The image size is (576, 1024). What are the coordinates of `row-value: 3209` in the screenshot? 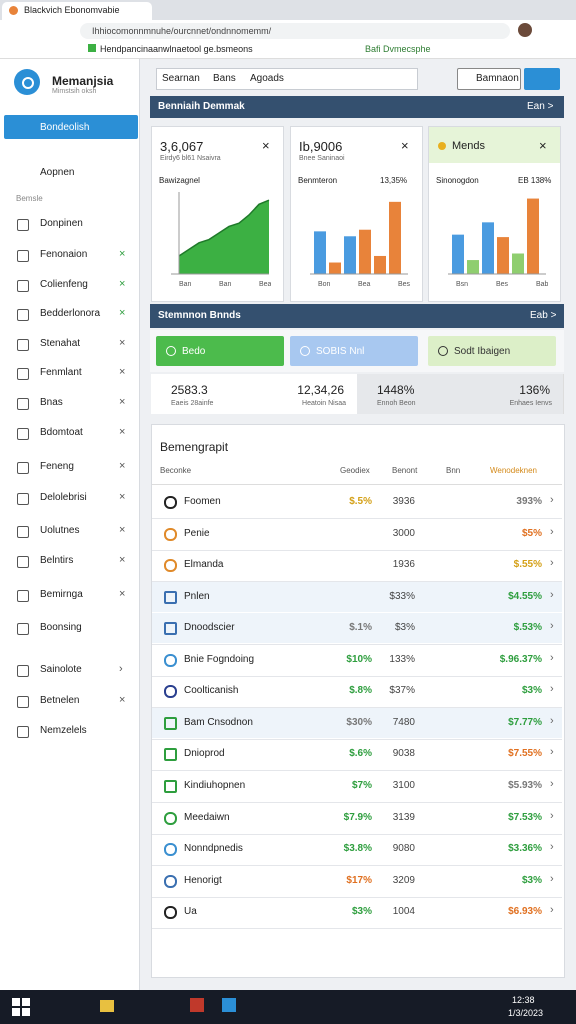 It's located at (403, 880).